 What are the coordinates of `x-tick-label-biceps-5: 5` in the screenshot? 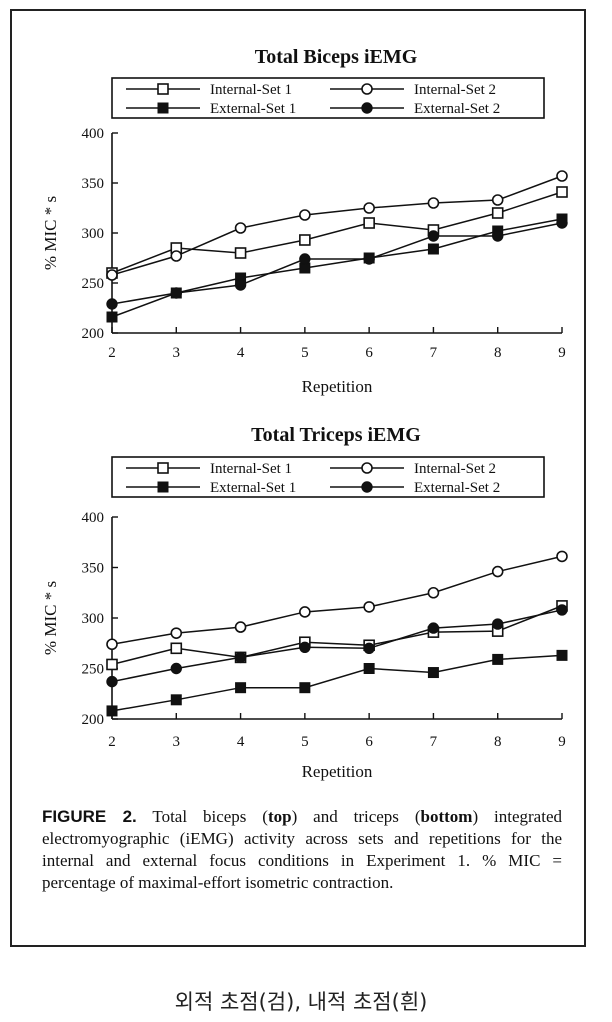 It's located at (305, 353).